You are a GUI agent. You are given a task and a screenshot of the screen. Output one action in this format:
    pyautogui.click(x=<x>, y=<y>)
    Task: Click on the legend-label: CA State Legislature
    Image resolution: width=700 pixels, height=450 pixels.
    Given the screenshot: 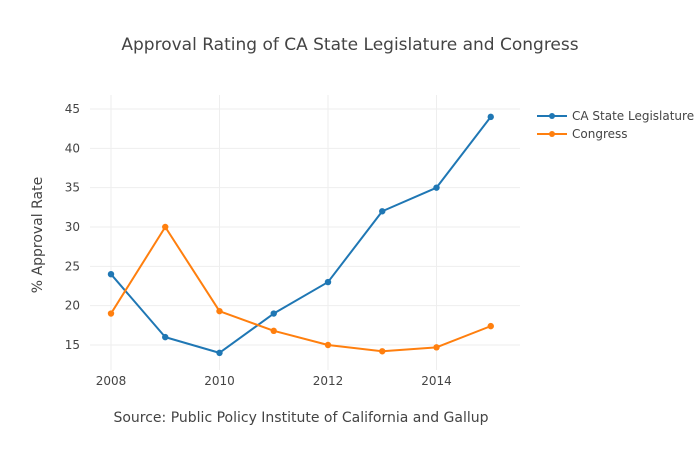 What is the action you would take?
    pyautogui.click(x=633, y=116)
    